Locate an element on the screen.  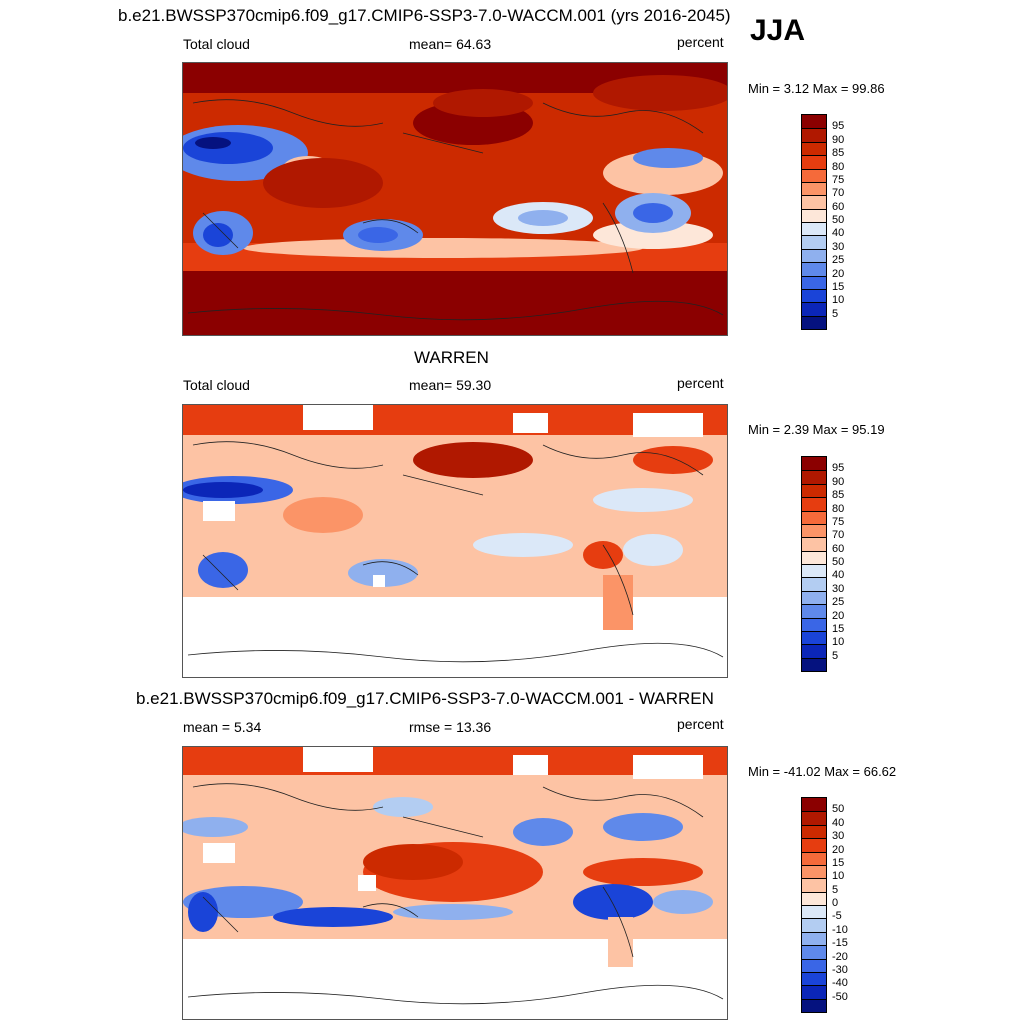
colorbar-tick-label: -5 is located at coordinates (837, 916).